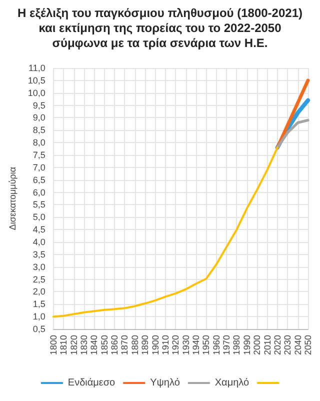 The image size is (320, 401). I want to click on x-tick-label: 2020, so click(277, 345).